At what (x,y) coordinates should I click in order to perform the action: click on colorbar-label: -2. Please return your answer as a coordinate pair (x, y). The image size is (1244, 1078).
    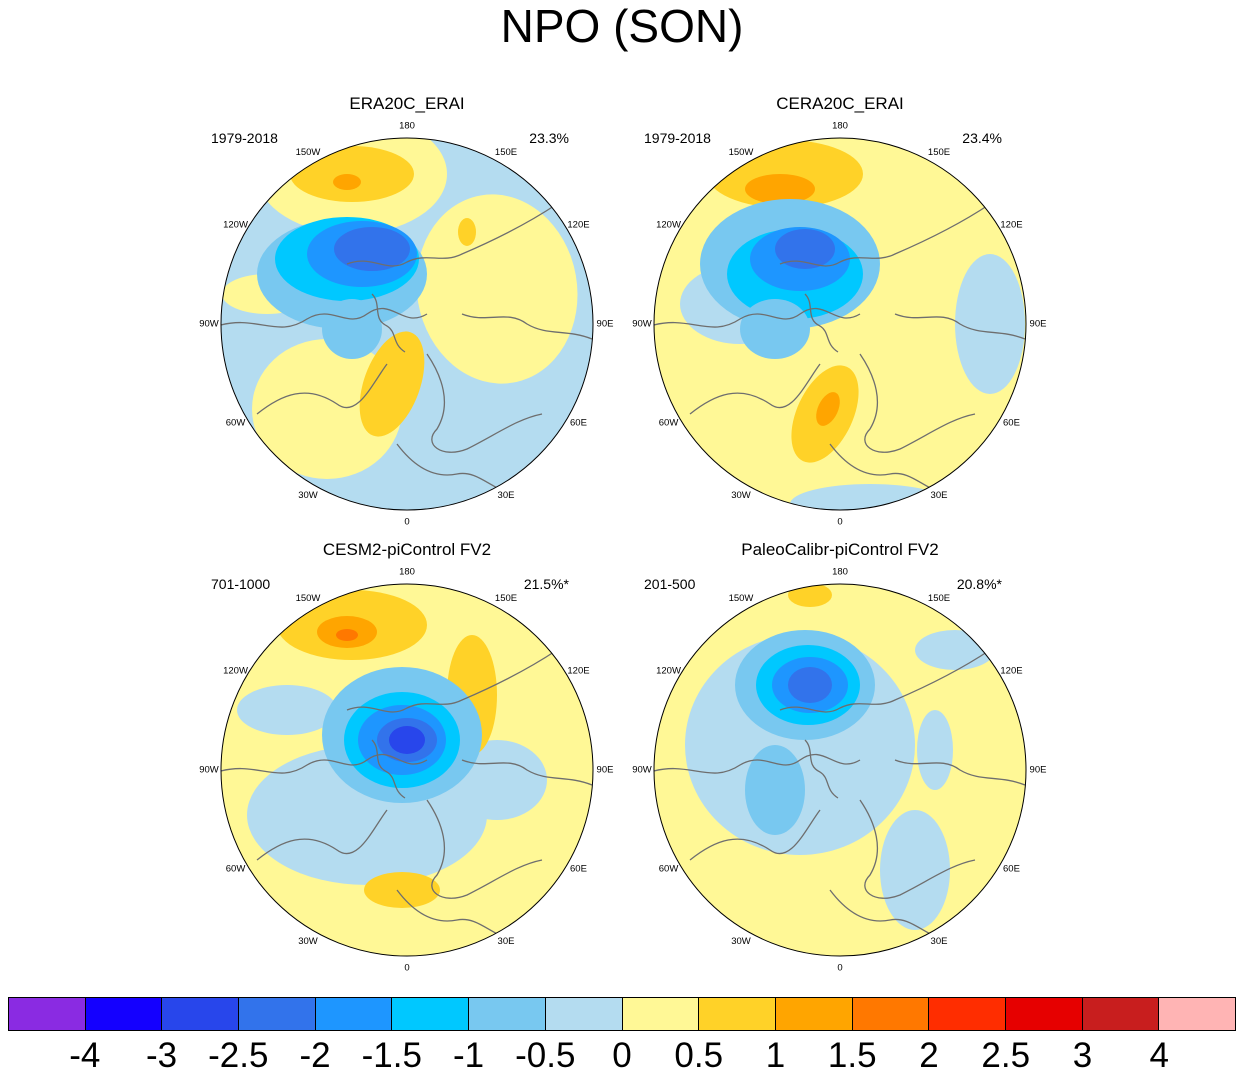
    Looking at the image, I should click on (315, 1055).